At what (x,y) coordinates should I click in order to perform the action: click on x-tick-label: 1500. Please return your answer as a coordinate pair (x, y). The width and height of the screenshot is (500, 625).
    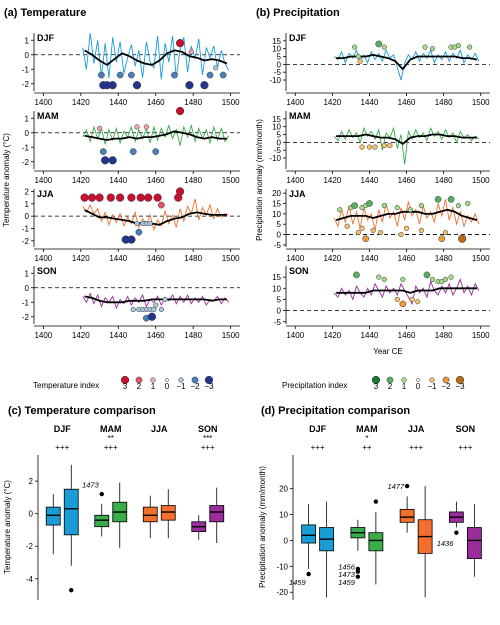
    Looking at the image, I should click on (481, 102).